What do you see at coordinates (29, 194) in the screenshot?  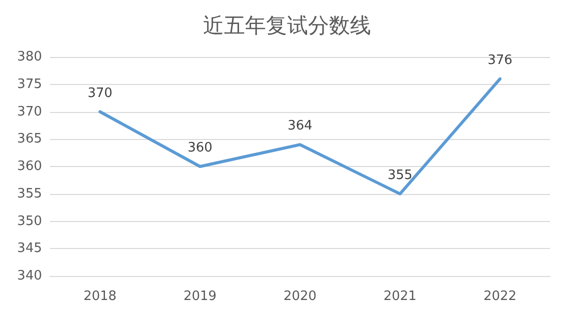 I see `y-tick-label: 355` at bounding box center [29, 194].